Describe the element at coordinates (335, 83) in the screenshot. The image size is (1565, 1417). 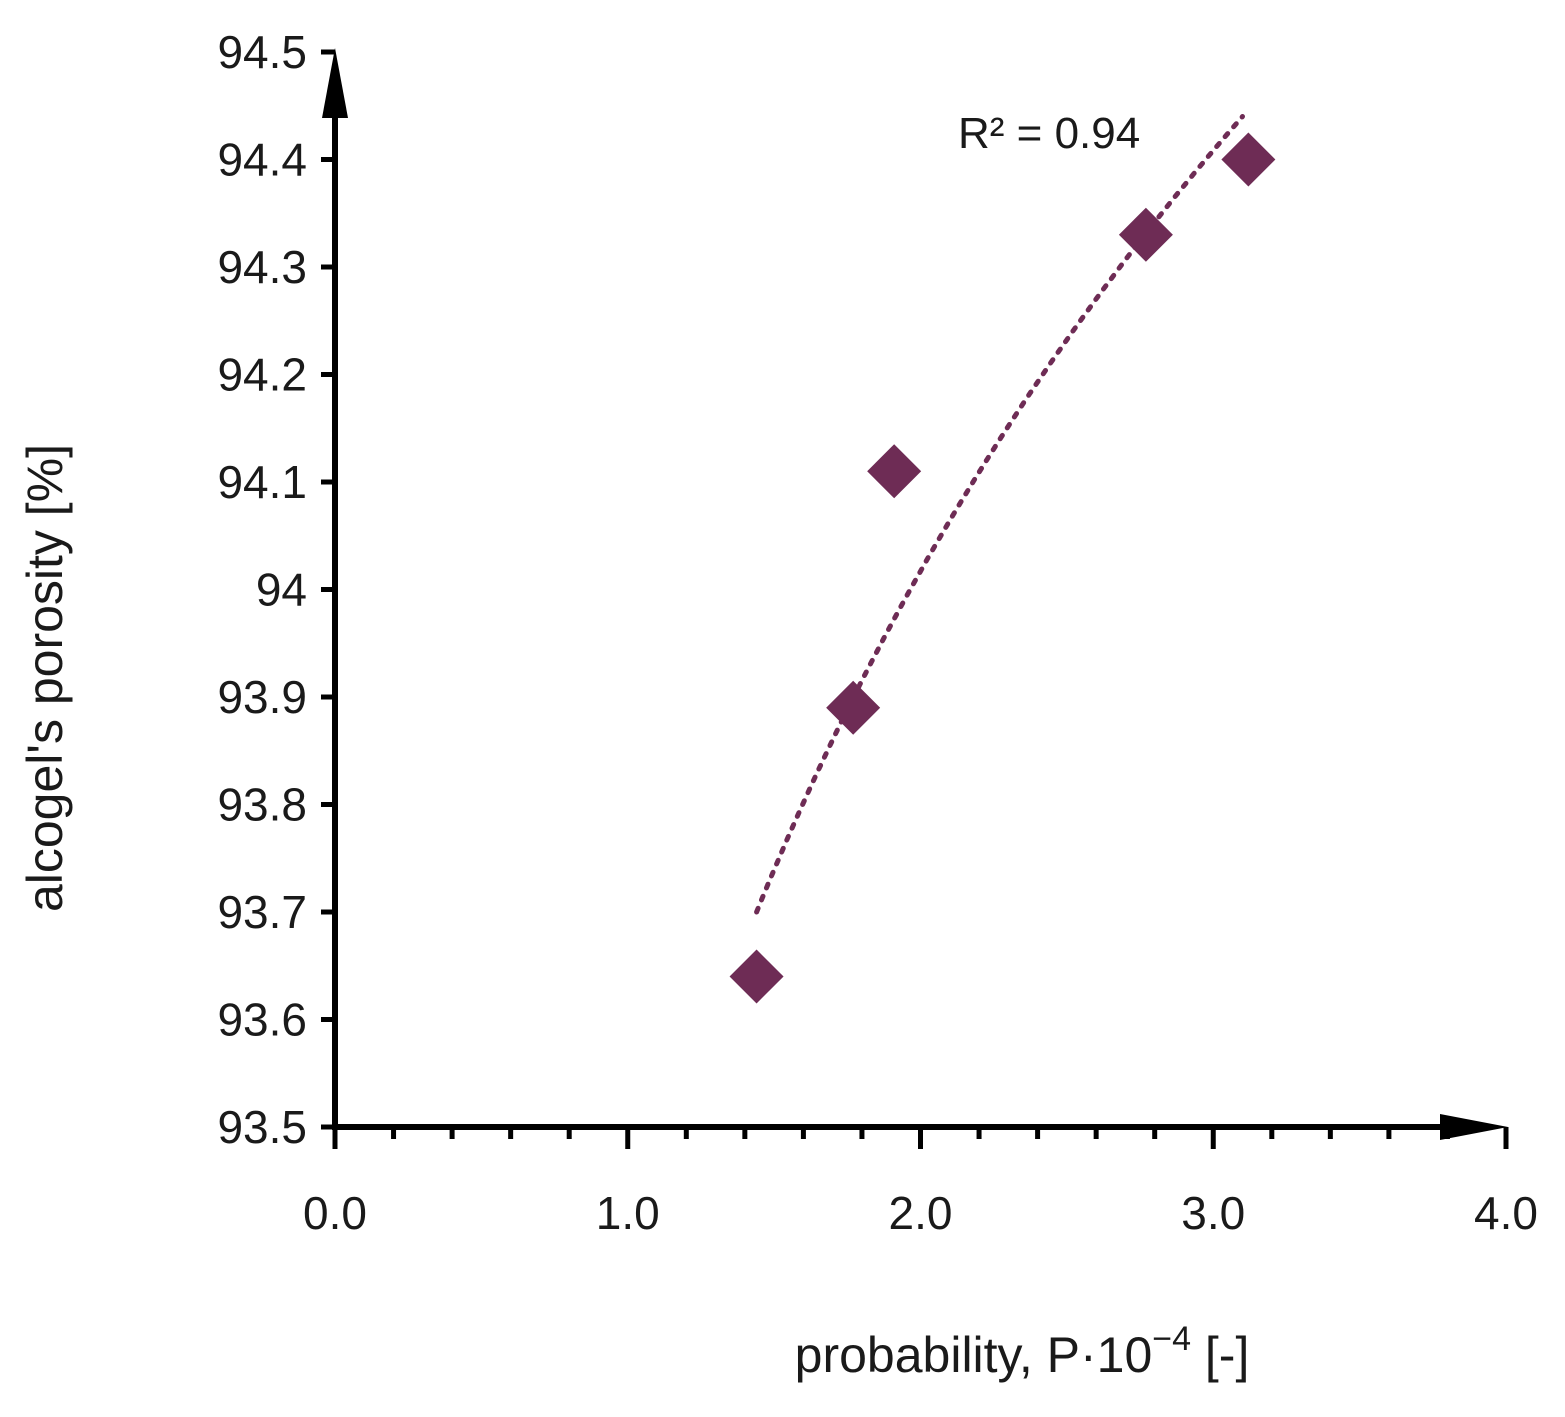
I see `y-axis-arrow` at that location.